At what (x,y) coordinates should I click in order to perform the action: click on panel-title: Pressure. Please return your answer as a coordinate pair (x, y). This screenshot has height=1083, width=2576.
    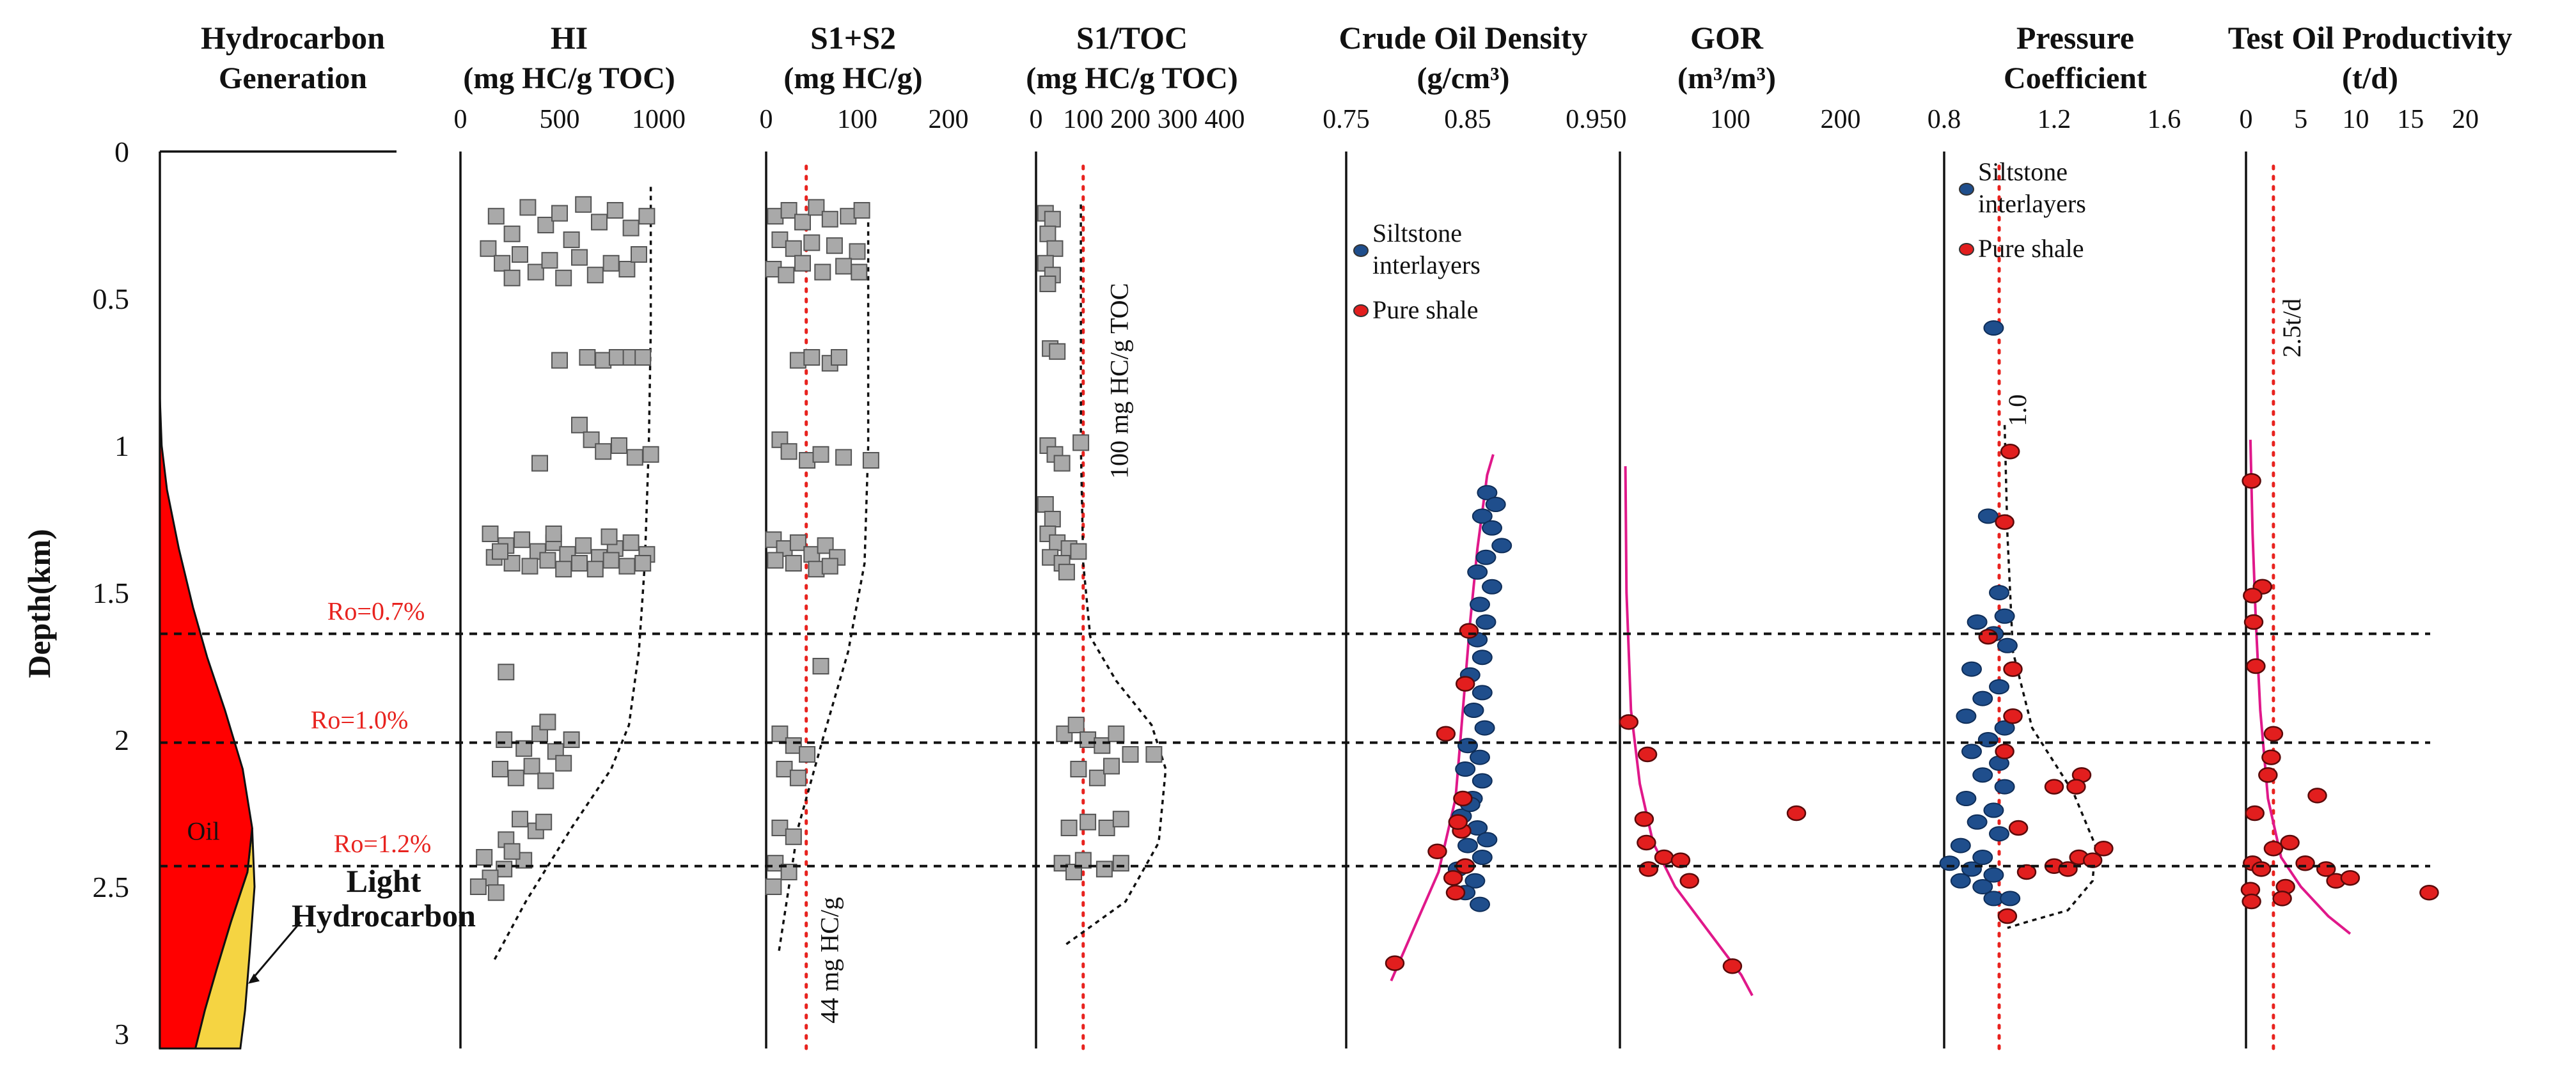
    Looking at the image, I should click on (2075, 38).